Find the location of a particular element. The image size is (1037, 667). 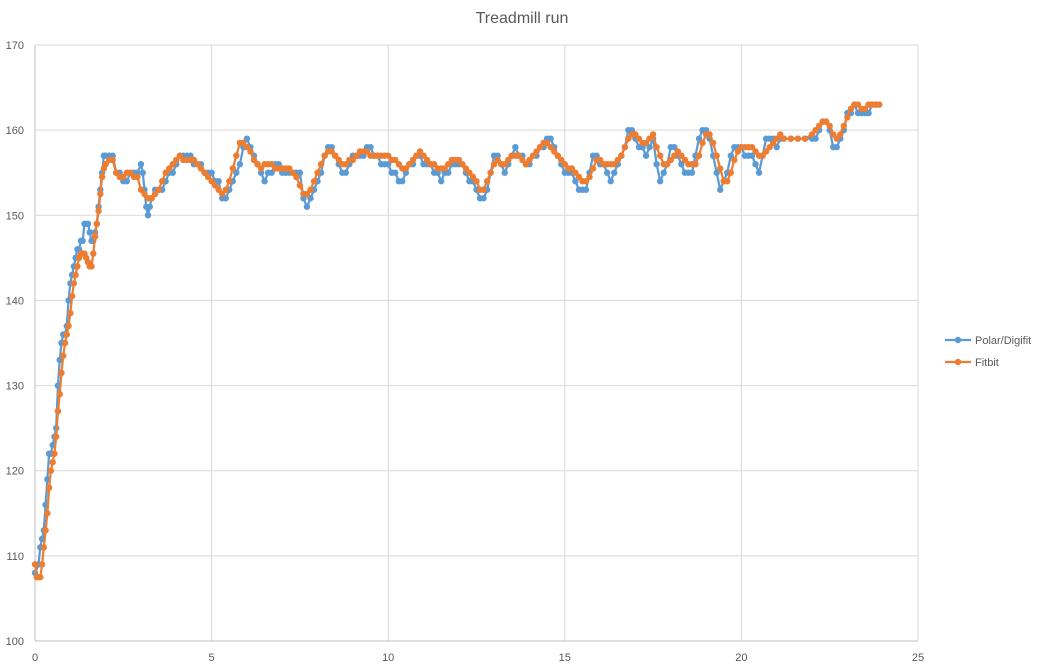

y-tick-label: 120 is located at coordinates (15, 472).